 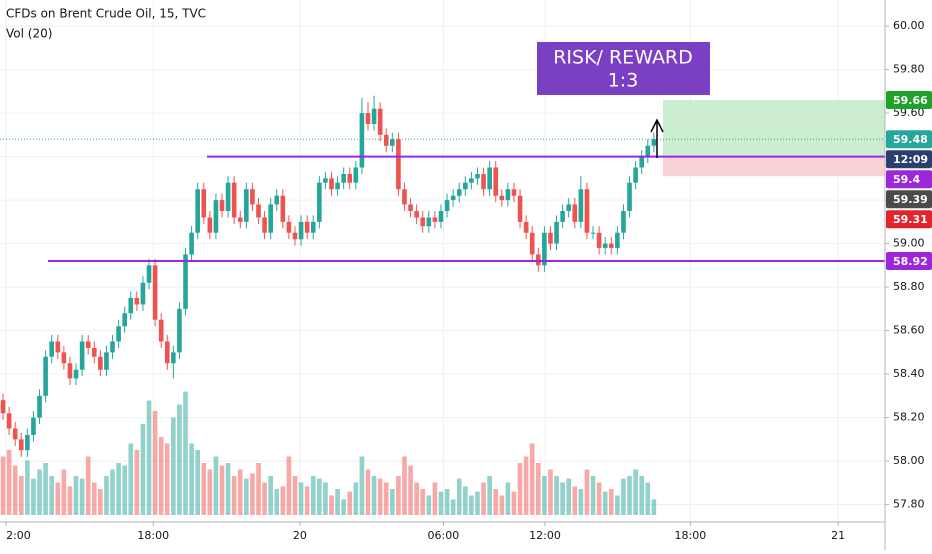 What do you see at coordinates (657, 138) in the screenshot?
I see `drawn-arrow` at bounding box center [657, 138].